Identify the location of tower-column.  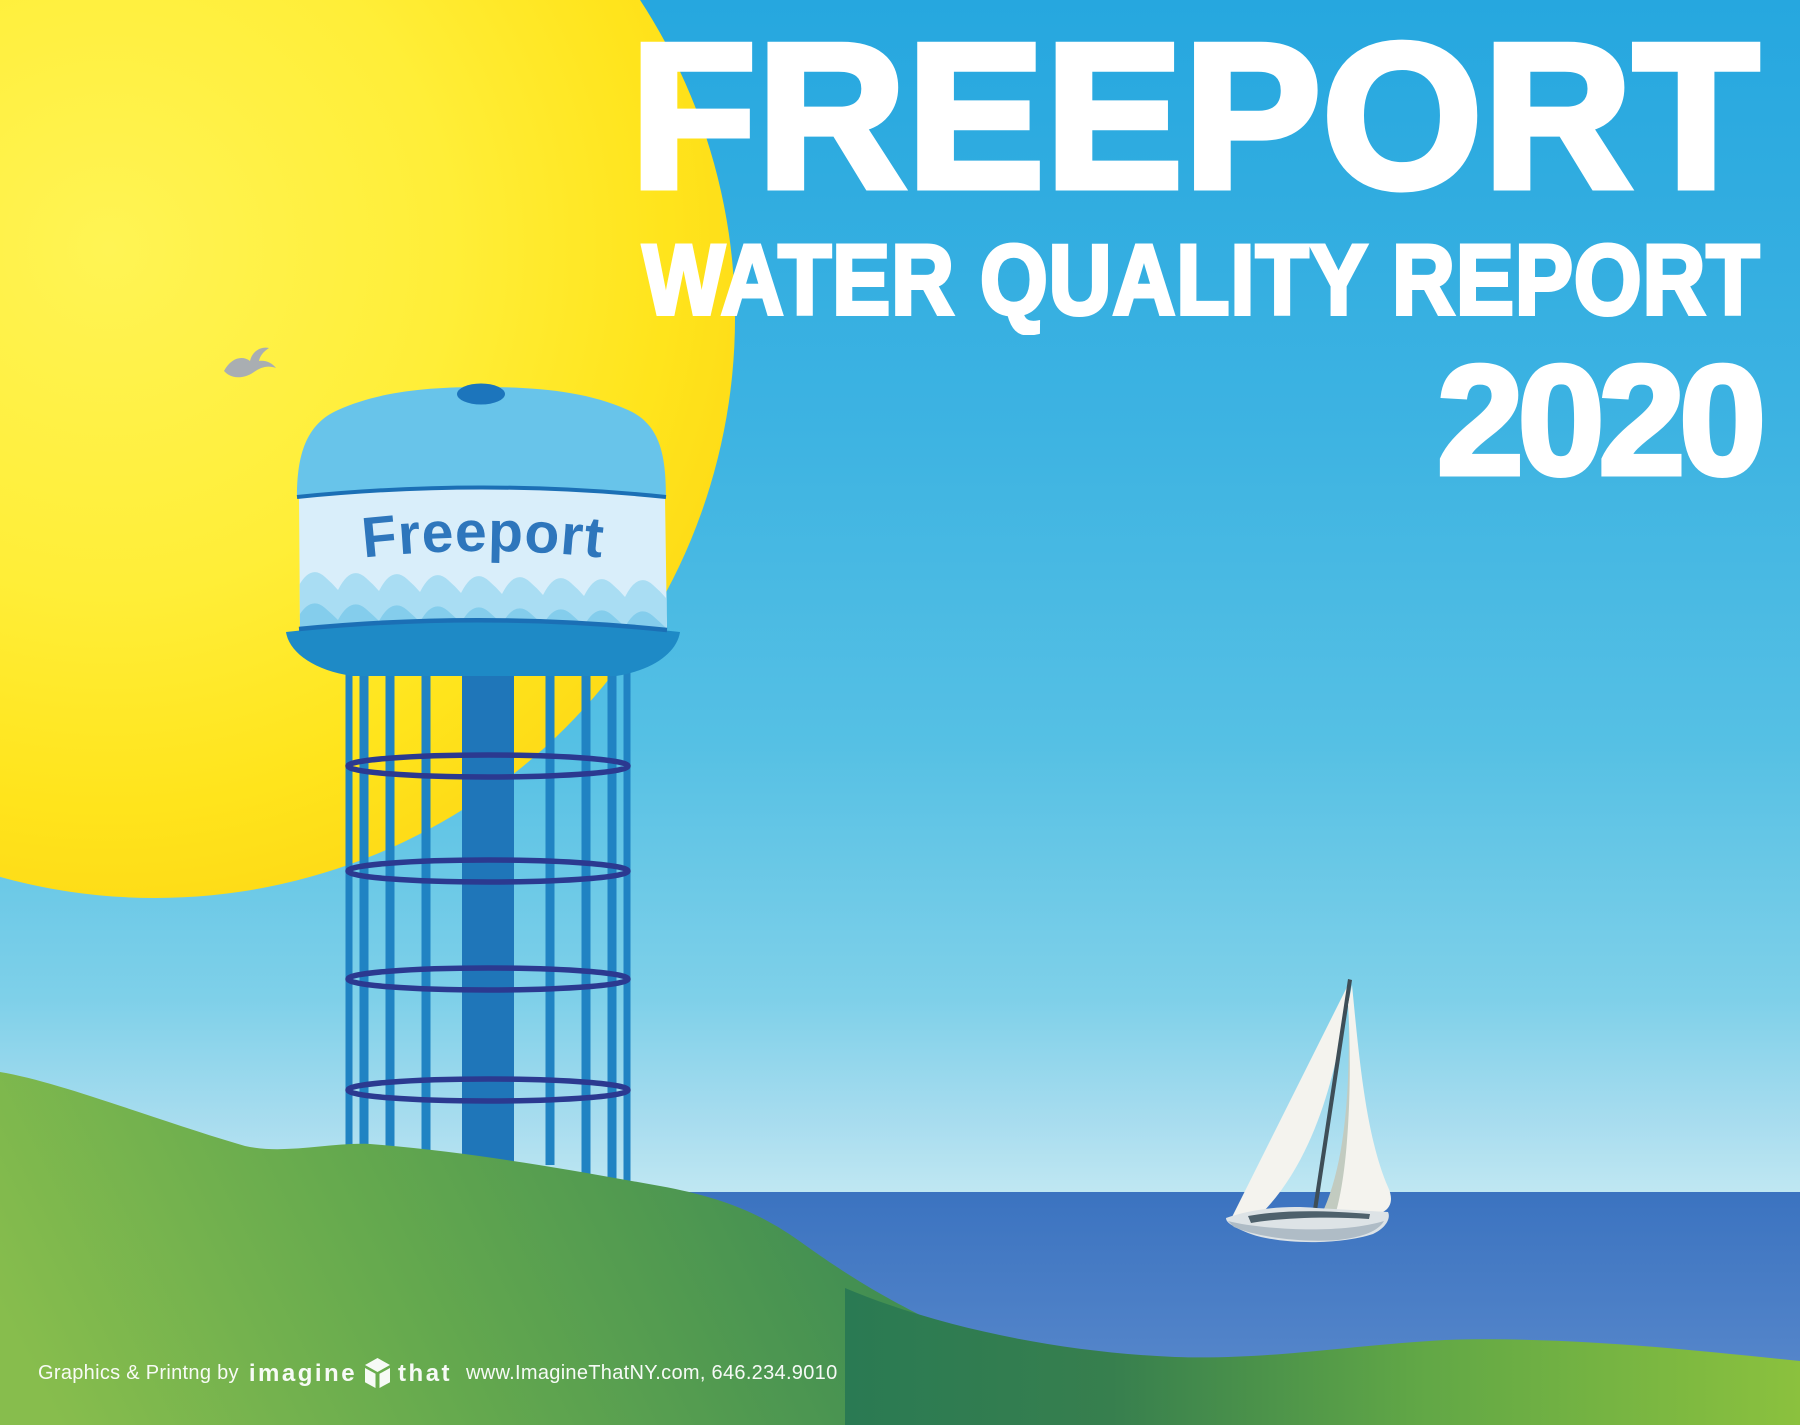
(488, 933).